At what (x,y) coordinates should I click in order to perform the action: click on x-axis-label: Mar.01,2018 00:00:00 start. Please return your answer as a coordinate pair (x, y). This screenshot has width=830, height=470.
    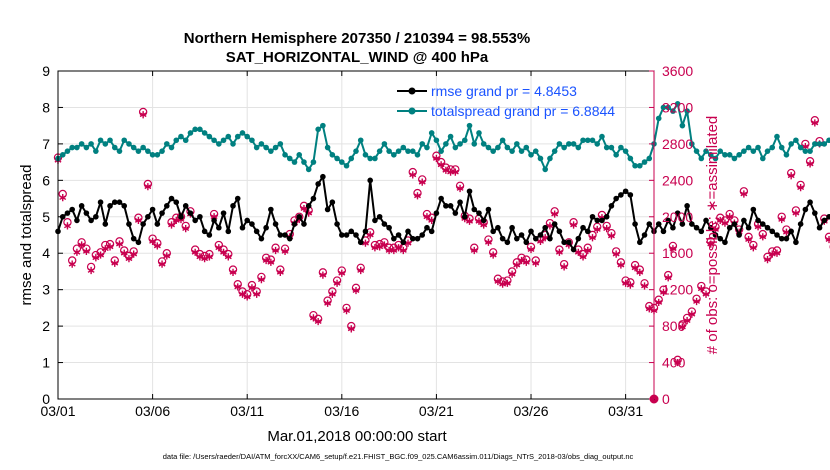
    Looking at the image, I should click on (357, 436).